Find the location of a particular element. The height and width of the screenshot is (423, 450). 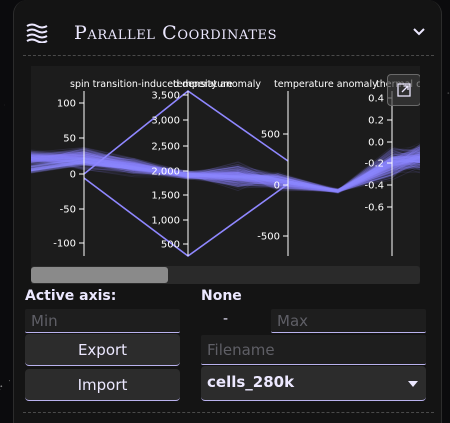

expand-icon is located at coordinates (404, 90).